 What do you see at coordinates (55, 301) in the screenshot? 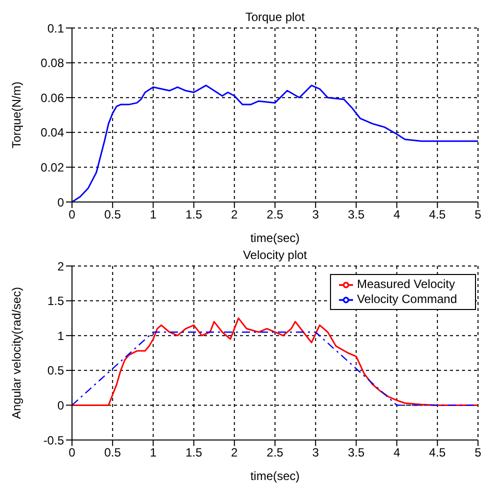
I see `y-tick-label: 1.5` at bounding box center [55, 301].